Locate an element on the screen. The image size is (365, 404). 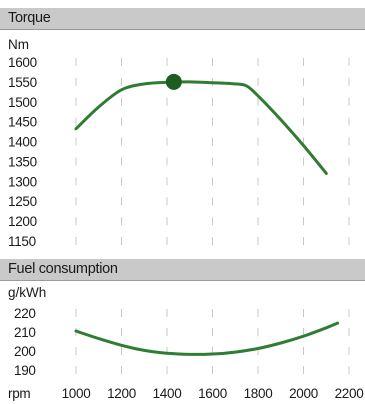
x-tick-label: 1200 is located at coordinates (121, 393).